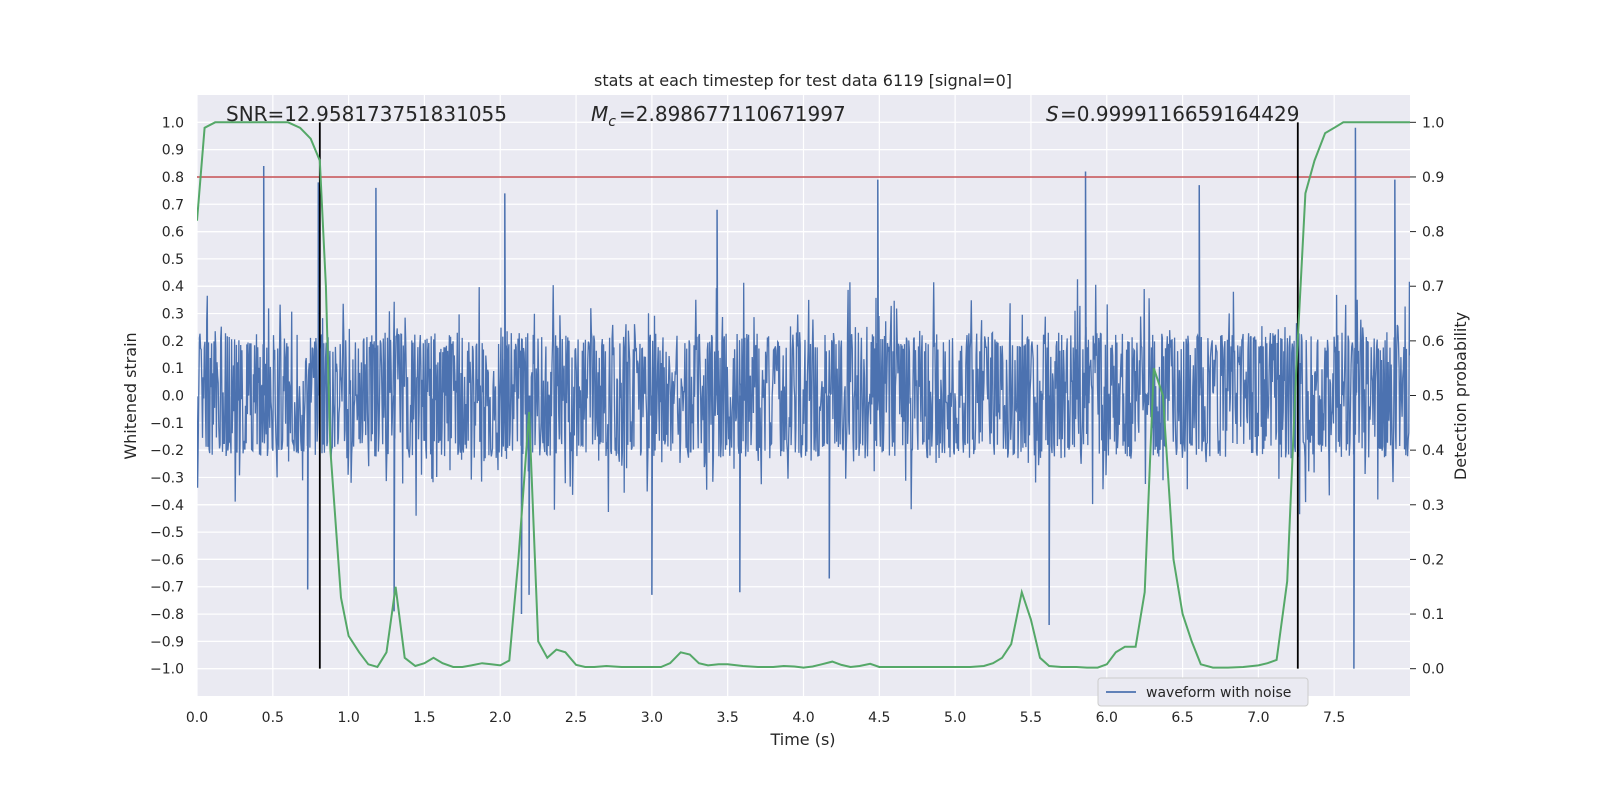 The width and height of the screenshot is (1600, 800). I want to click on x-tick-label: 4.5, so click(879, 718).